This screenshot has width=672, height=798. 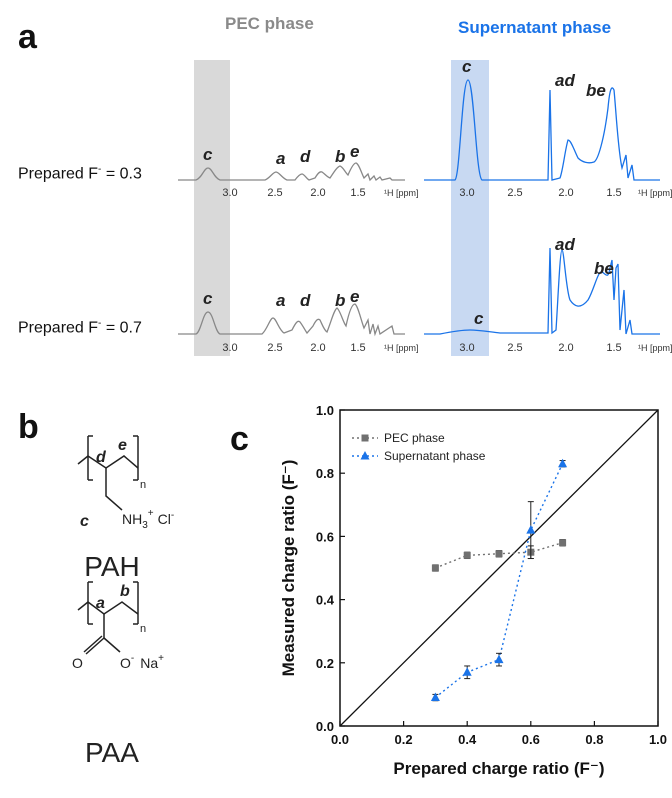 I want to click on paa-structure, so click(x=108, y=618).